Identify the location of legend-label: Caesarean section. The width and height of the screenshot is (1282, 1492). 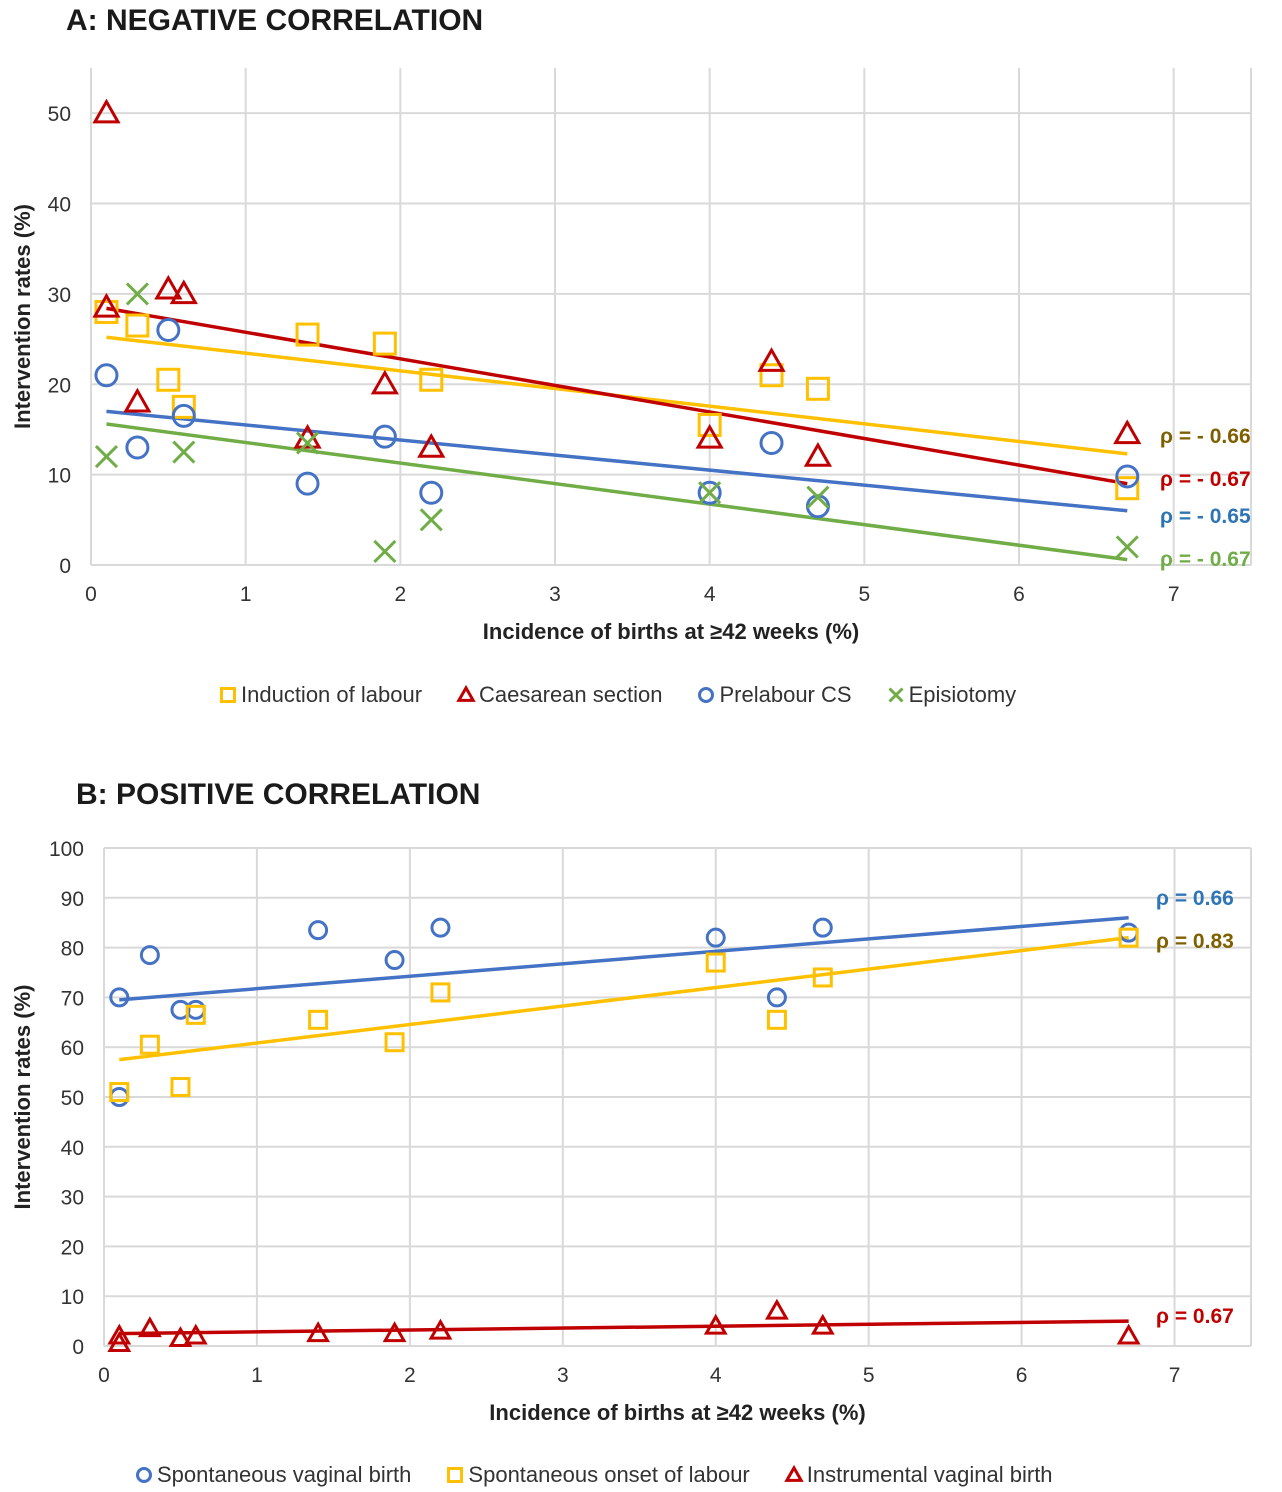
(571, 694).